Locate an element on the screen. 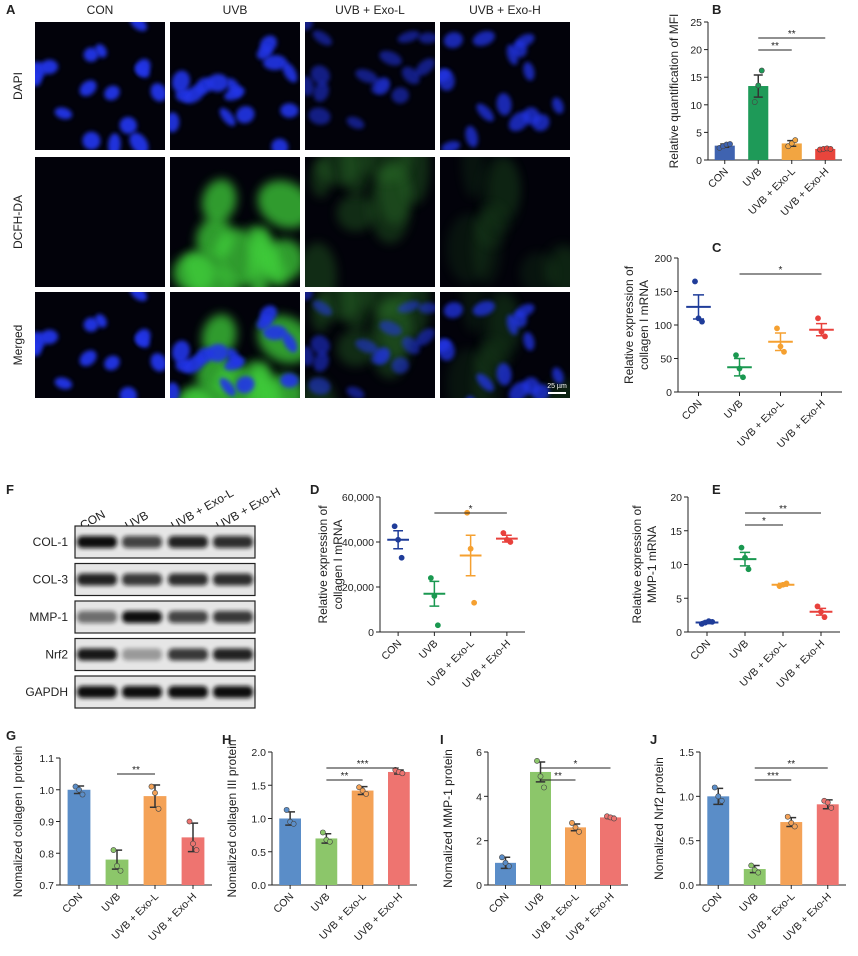  significance-label: * is located at coordinates (781, 270).